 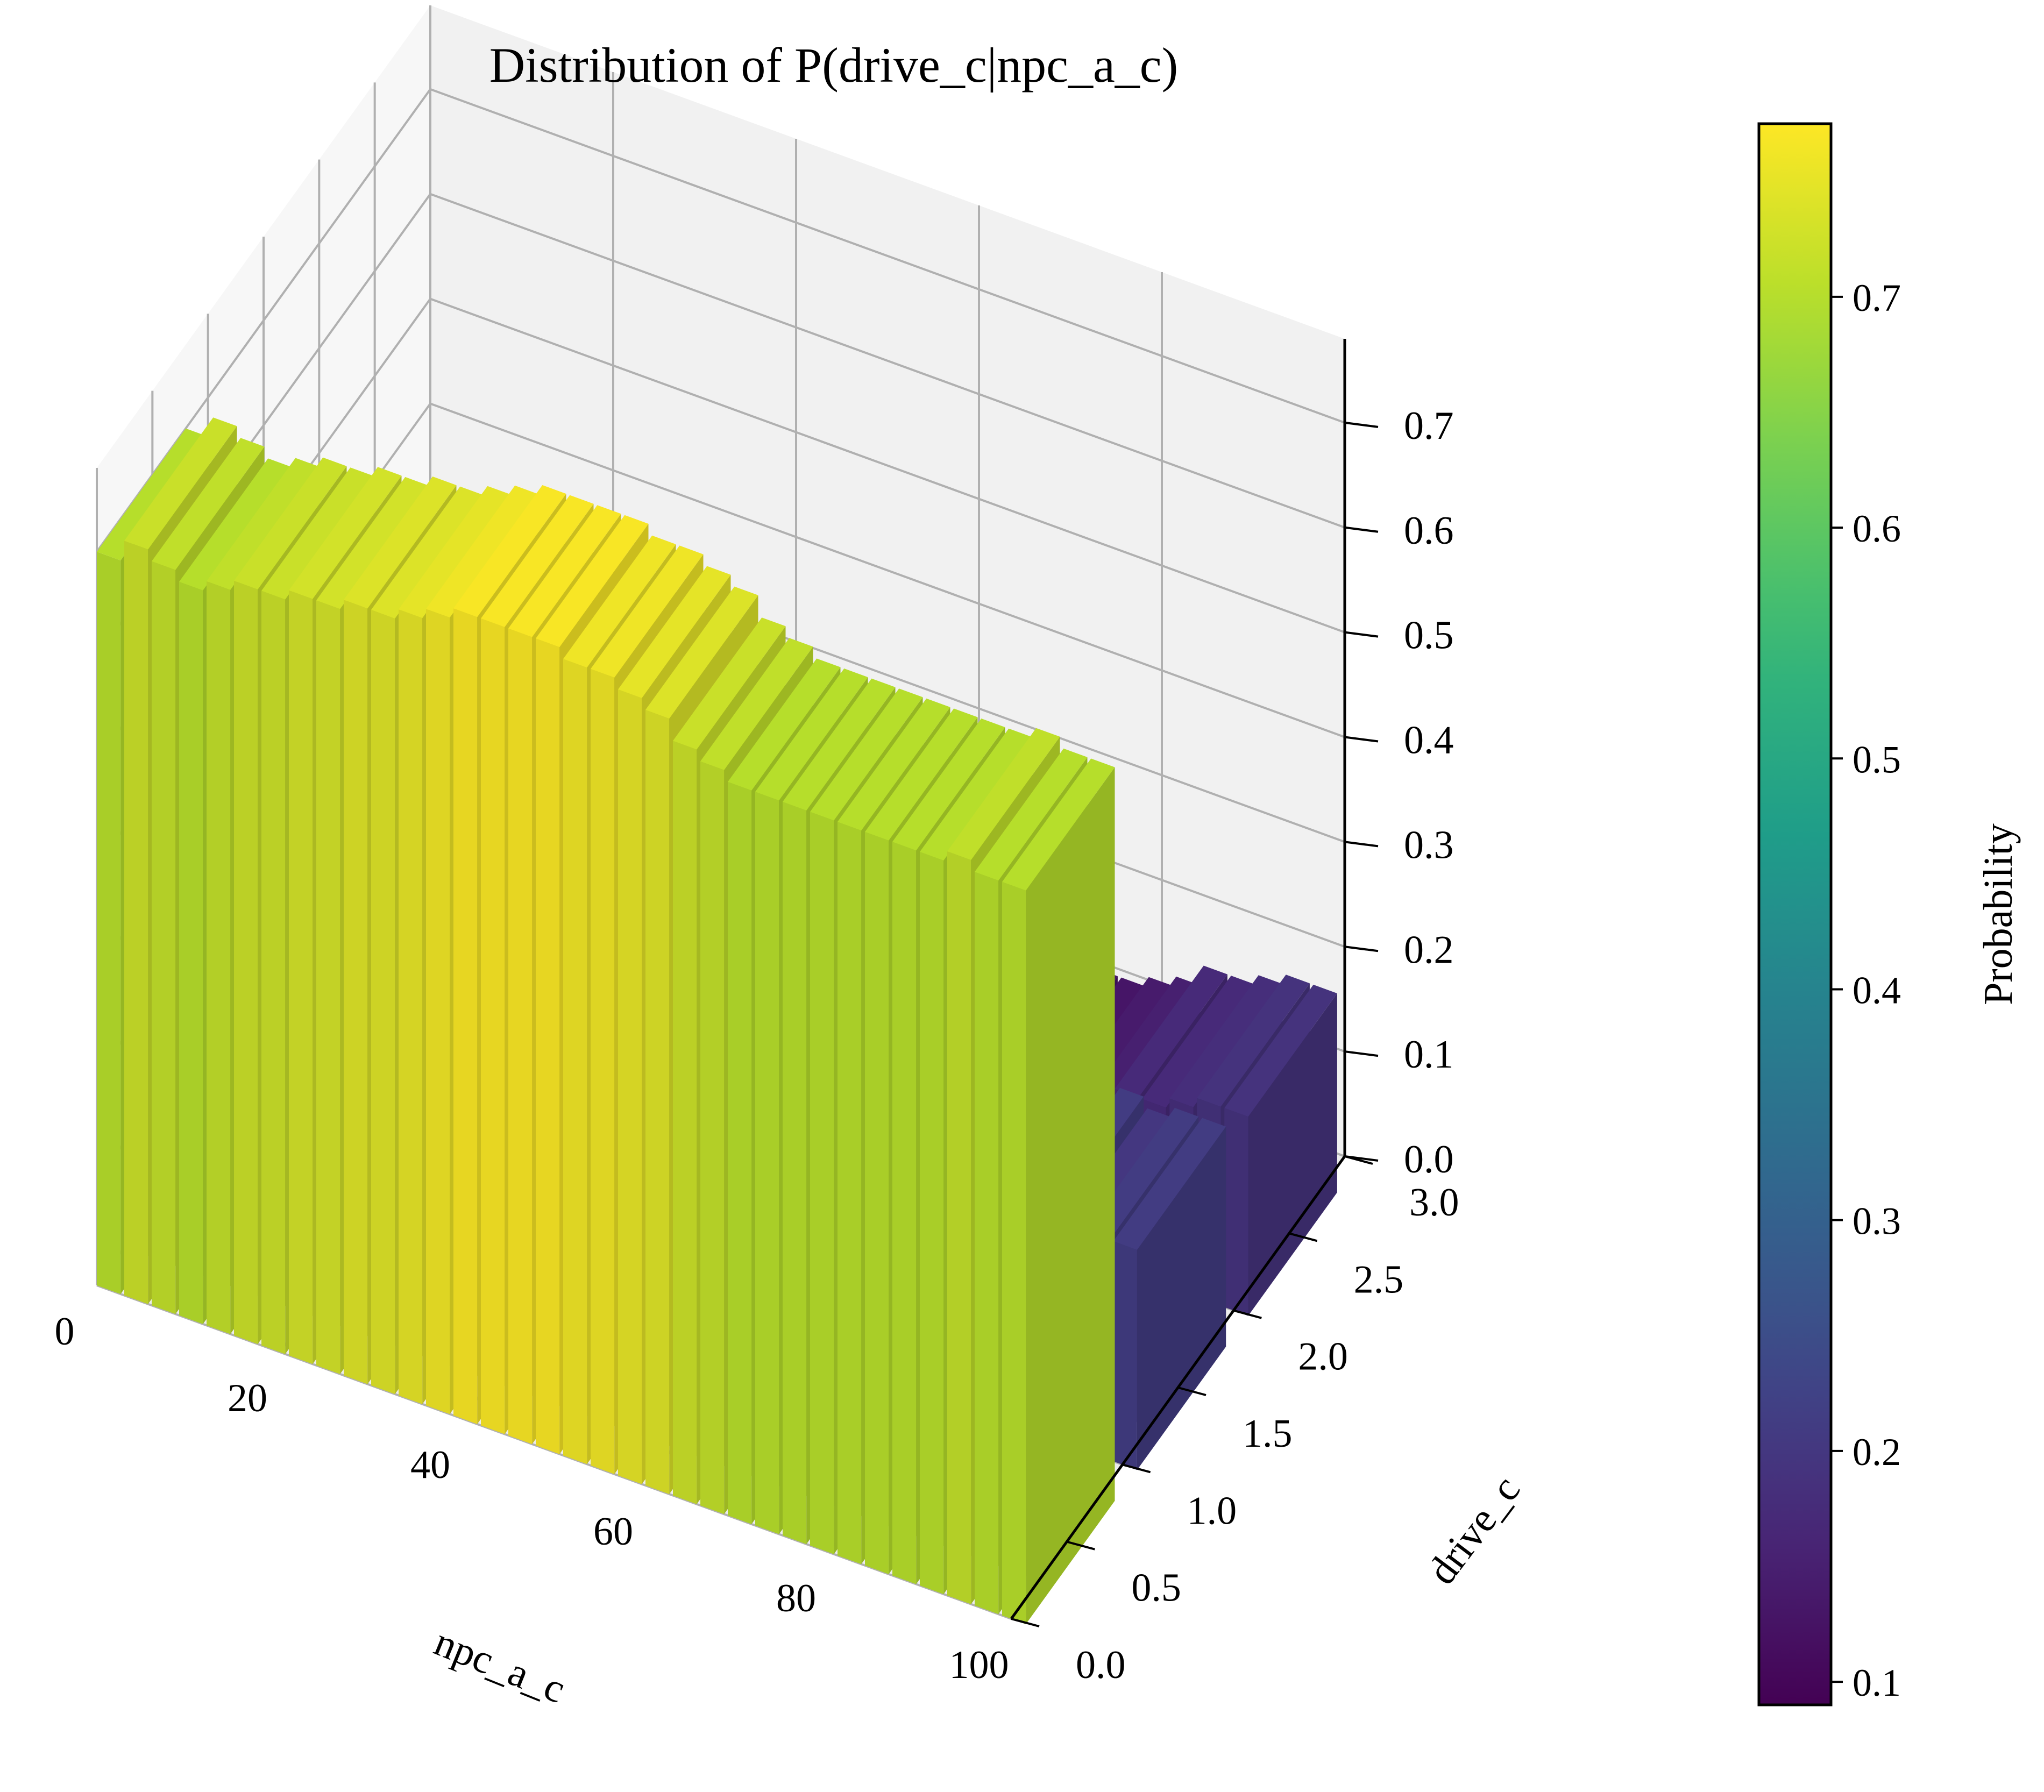 What do you see at coordinates (1429, 1159) in the screenshot?
I see `z-tick-label: 0.0` at bounding box center [1429, 1159].